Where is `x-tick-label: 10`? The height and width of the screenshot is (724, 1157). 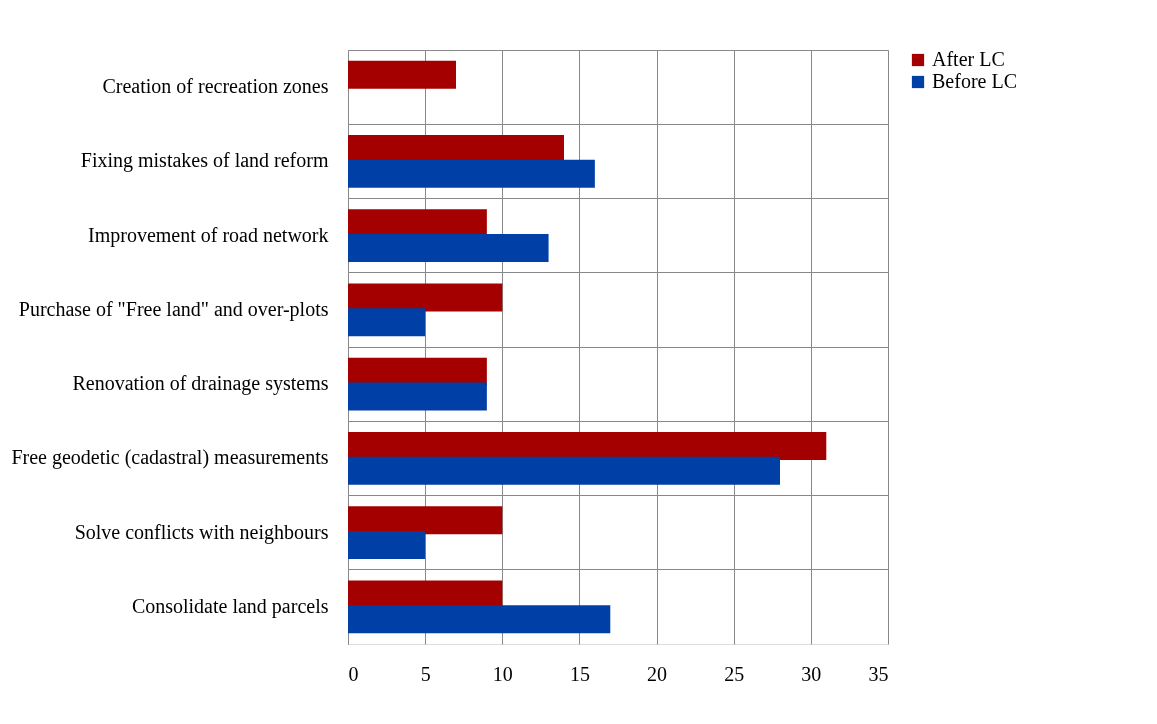 x-tick-label: 10 is located at coordinates (502, 673).